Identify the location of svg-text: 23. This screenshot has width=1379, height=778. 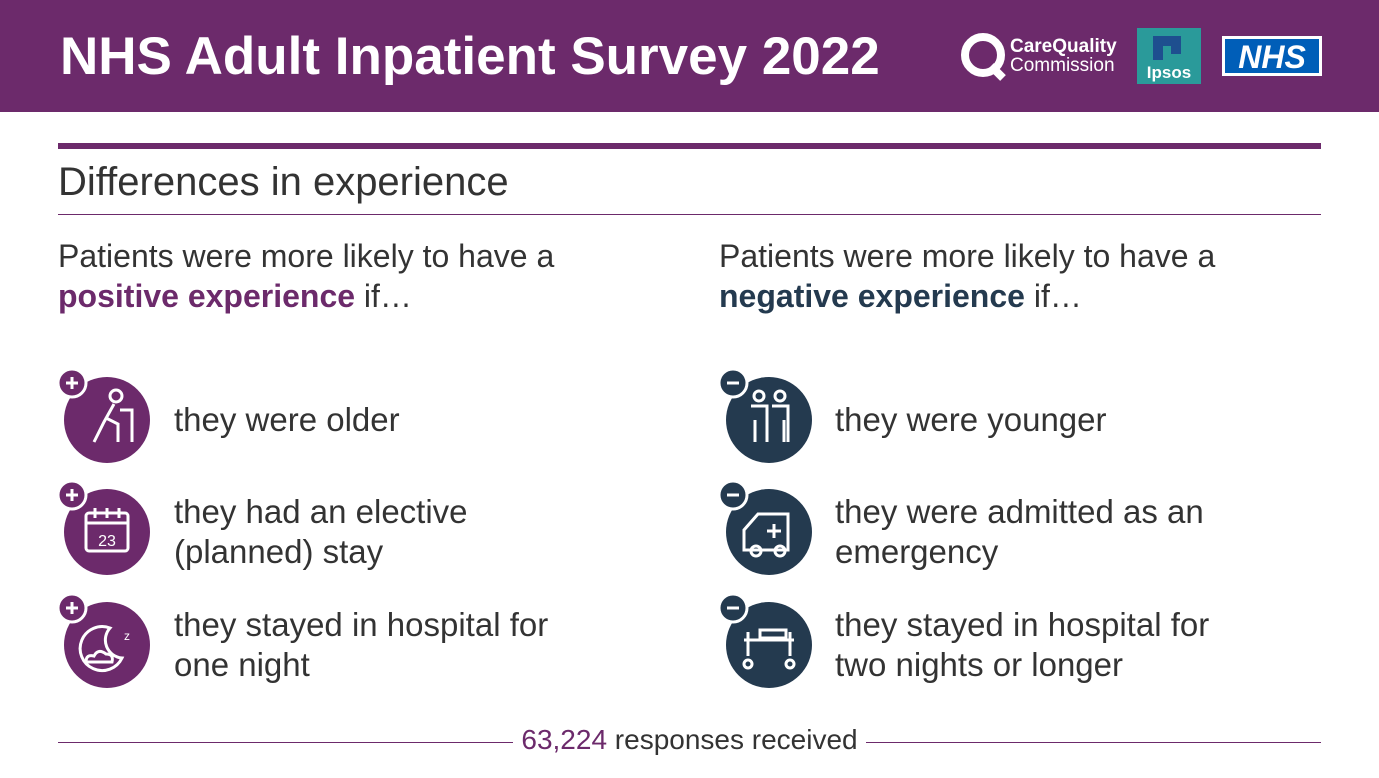
(107, 541).